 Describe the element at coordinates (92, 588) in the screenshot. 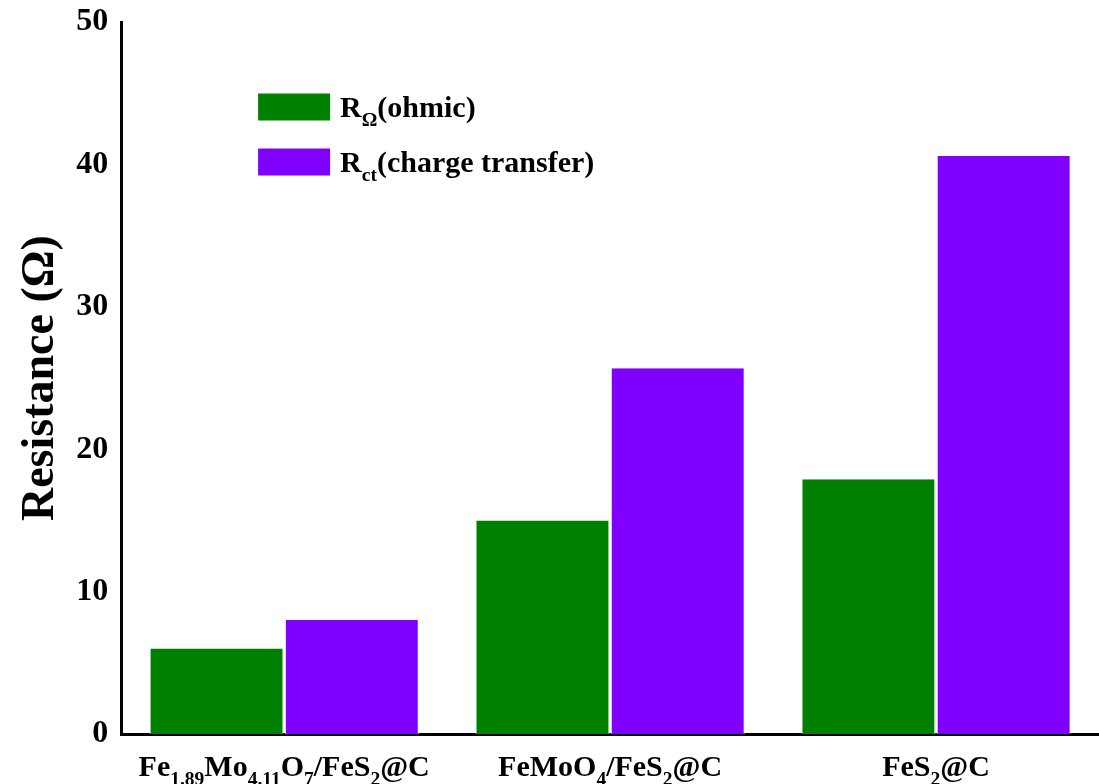

I see `y-tick-label: 10` at that location.